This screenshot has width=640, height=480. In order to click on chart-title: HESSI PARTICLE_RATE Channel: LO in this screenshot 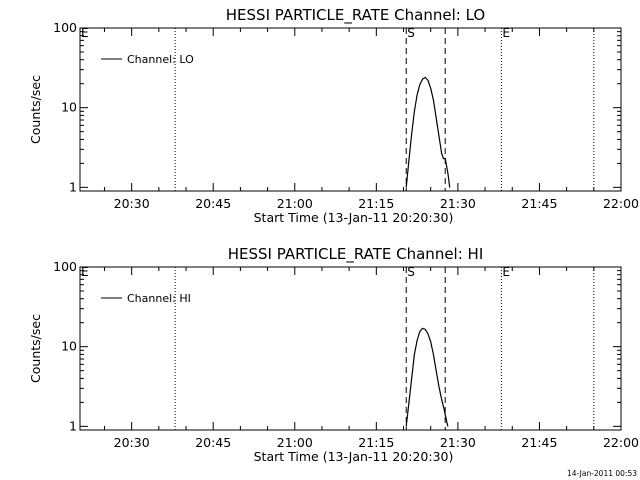, I will do `click(355, 15)`.